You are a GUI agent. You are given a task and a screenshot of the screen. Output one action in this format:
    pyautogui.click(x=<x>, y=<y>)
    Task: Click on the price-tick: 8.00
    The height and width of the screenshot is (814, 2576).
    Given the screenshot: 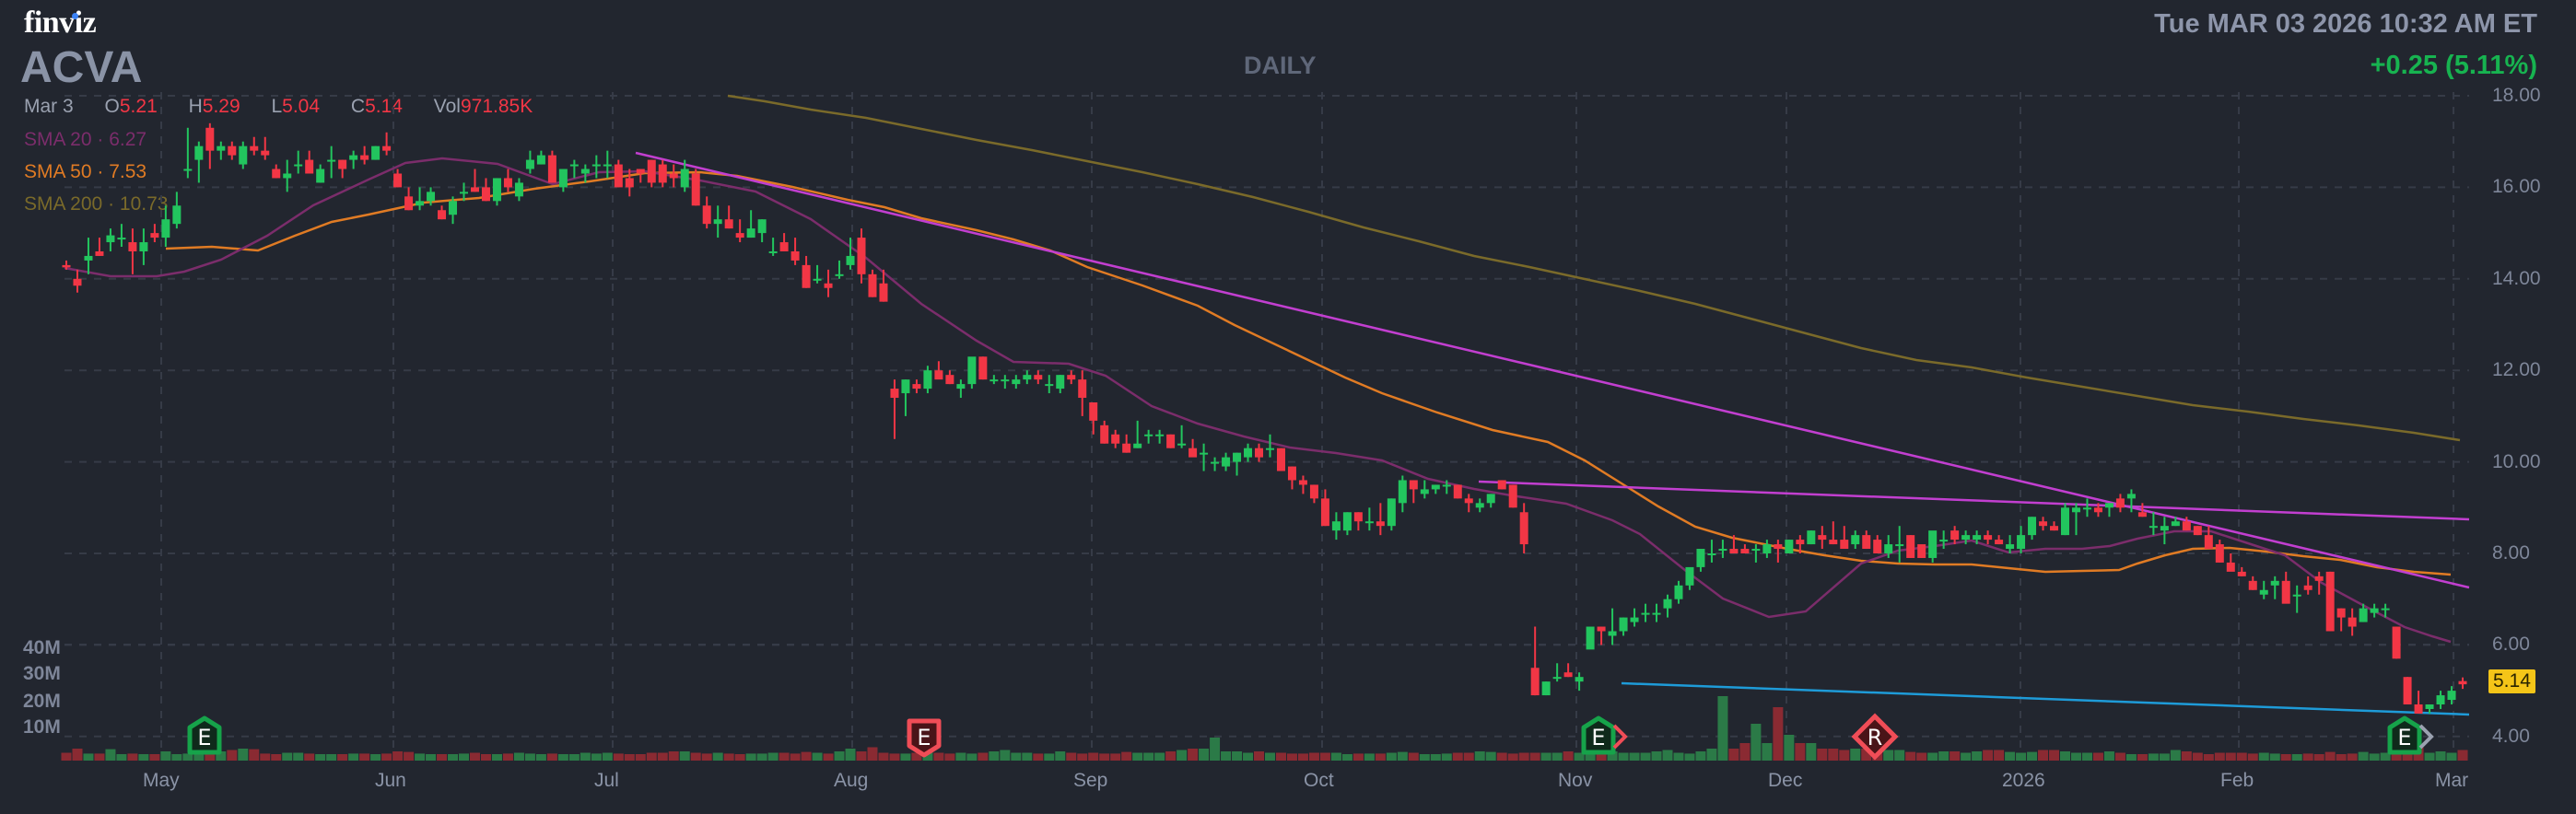 What is the action you would take?
    pyautogui.click(x=2511, y=553)
    